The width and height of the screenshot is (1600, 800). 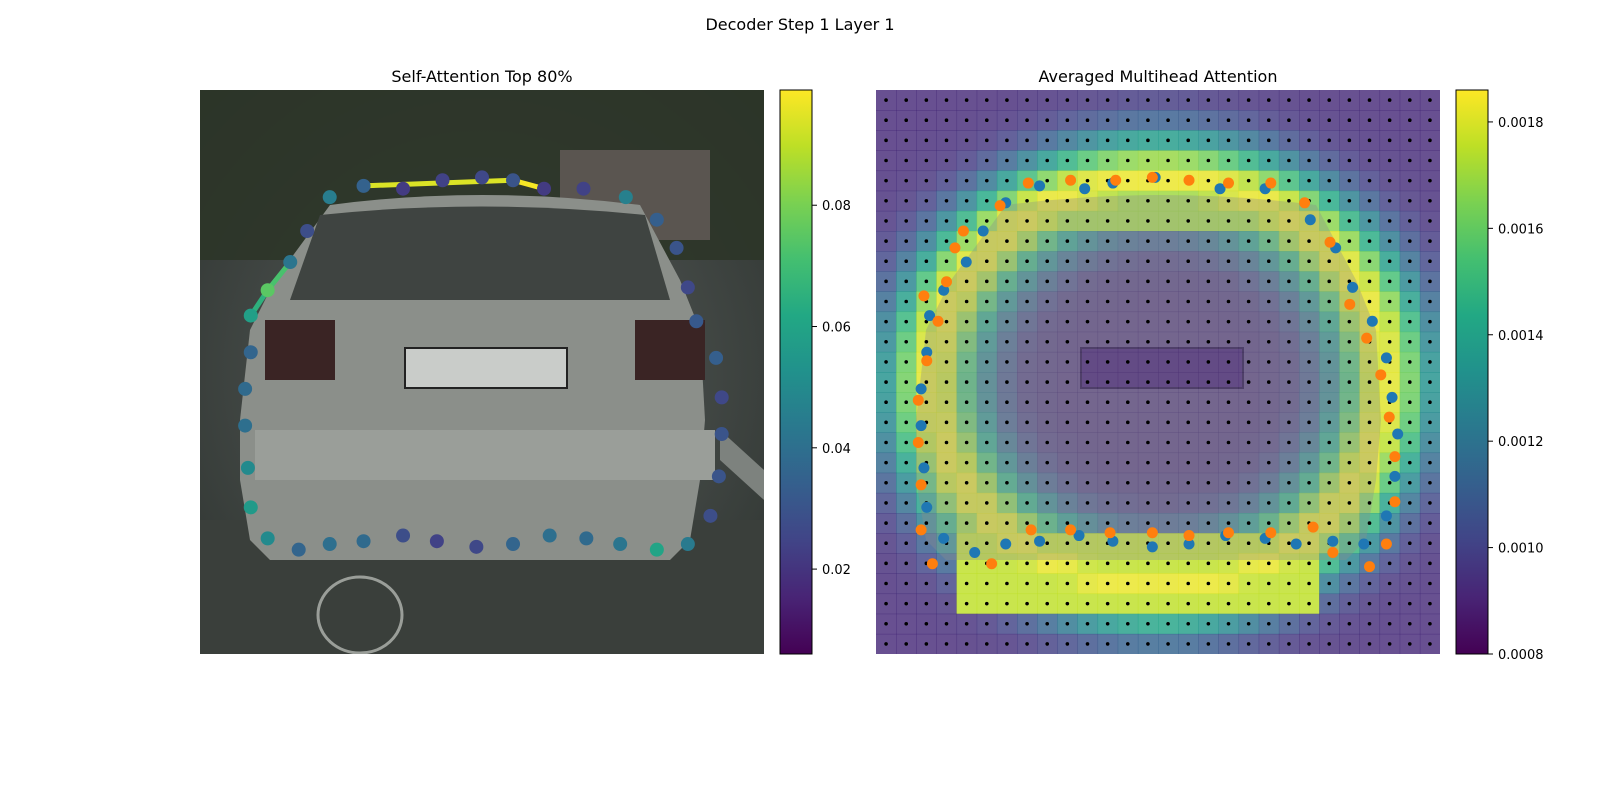 I want to click on left-attention-points, so click(x=483, y=363).